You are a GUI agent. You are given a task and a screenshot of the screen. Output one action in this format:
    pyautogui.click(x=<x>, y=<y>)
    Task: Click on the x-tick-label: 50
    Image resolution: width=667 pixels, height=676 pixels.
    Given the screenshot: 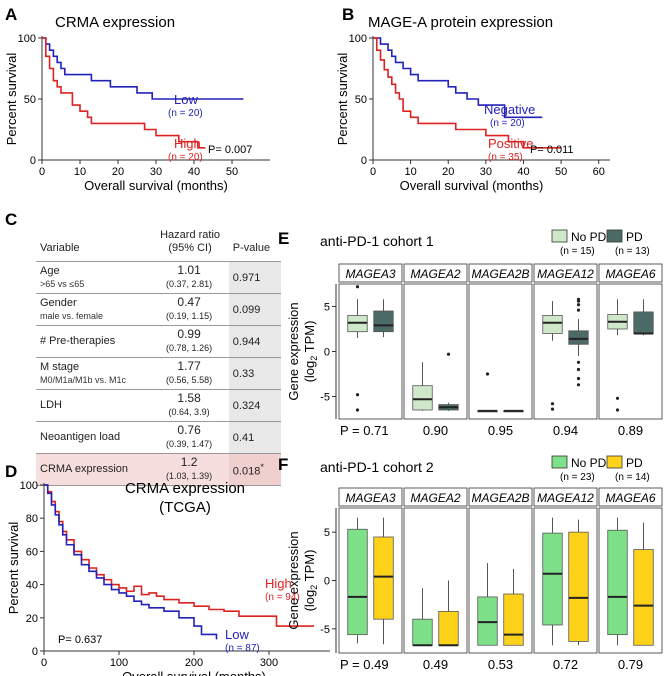 What is the action you would take?
    pyautogui.click(x=232, y=172)
    